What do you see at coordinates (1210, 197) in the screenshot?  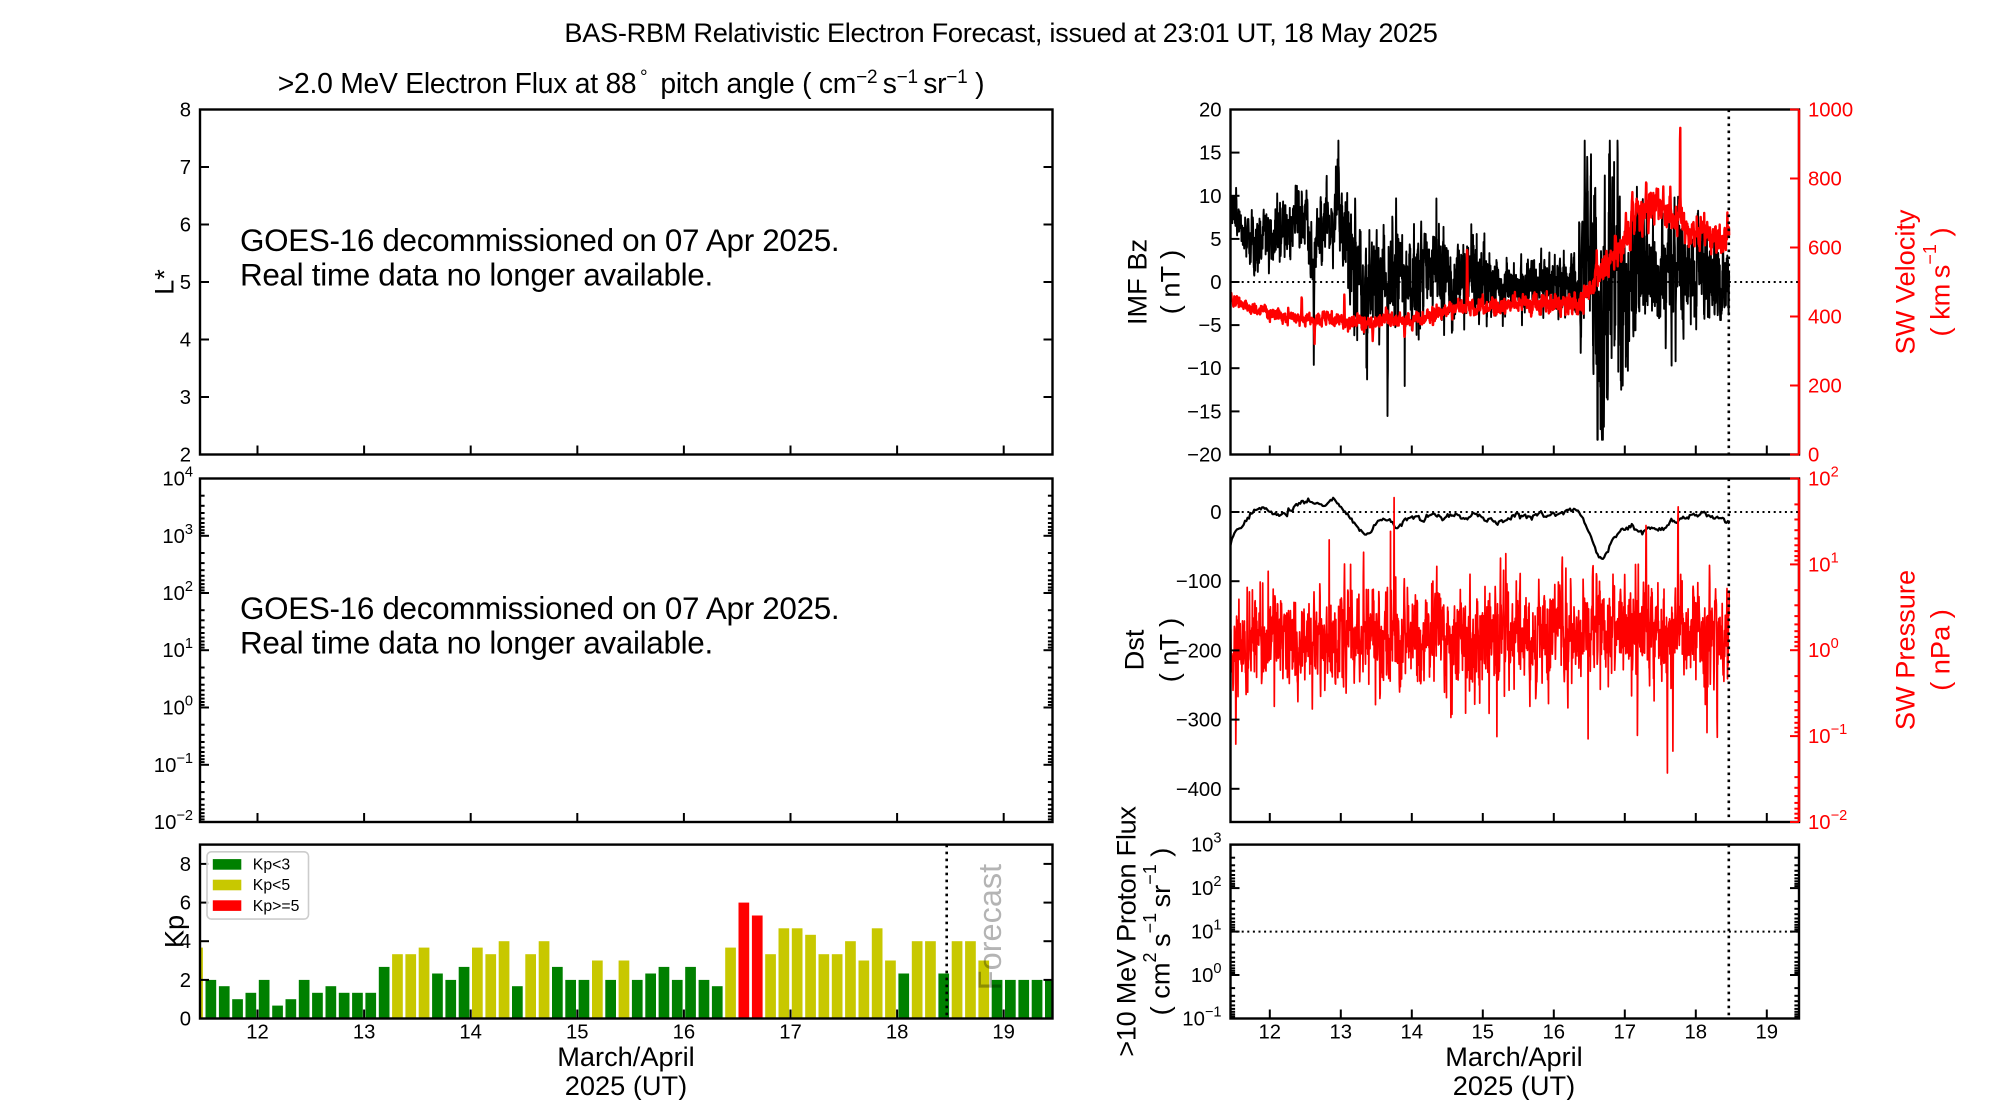 I see `svg-text: 10` at bounding box center [1210, 197].